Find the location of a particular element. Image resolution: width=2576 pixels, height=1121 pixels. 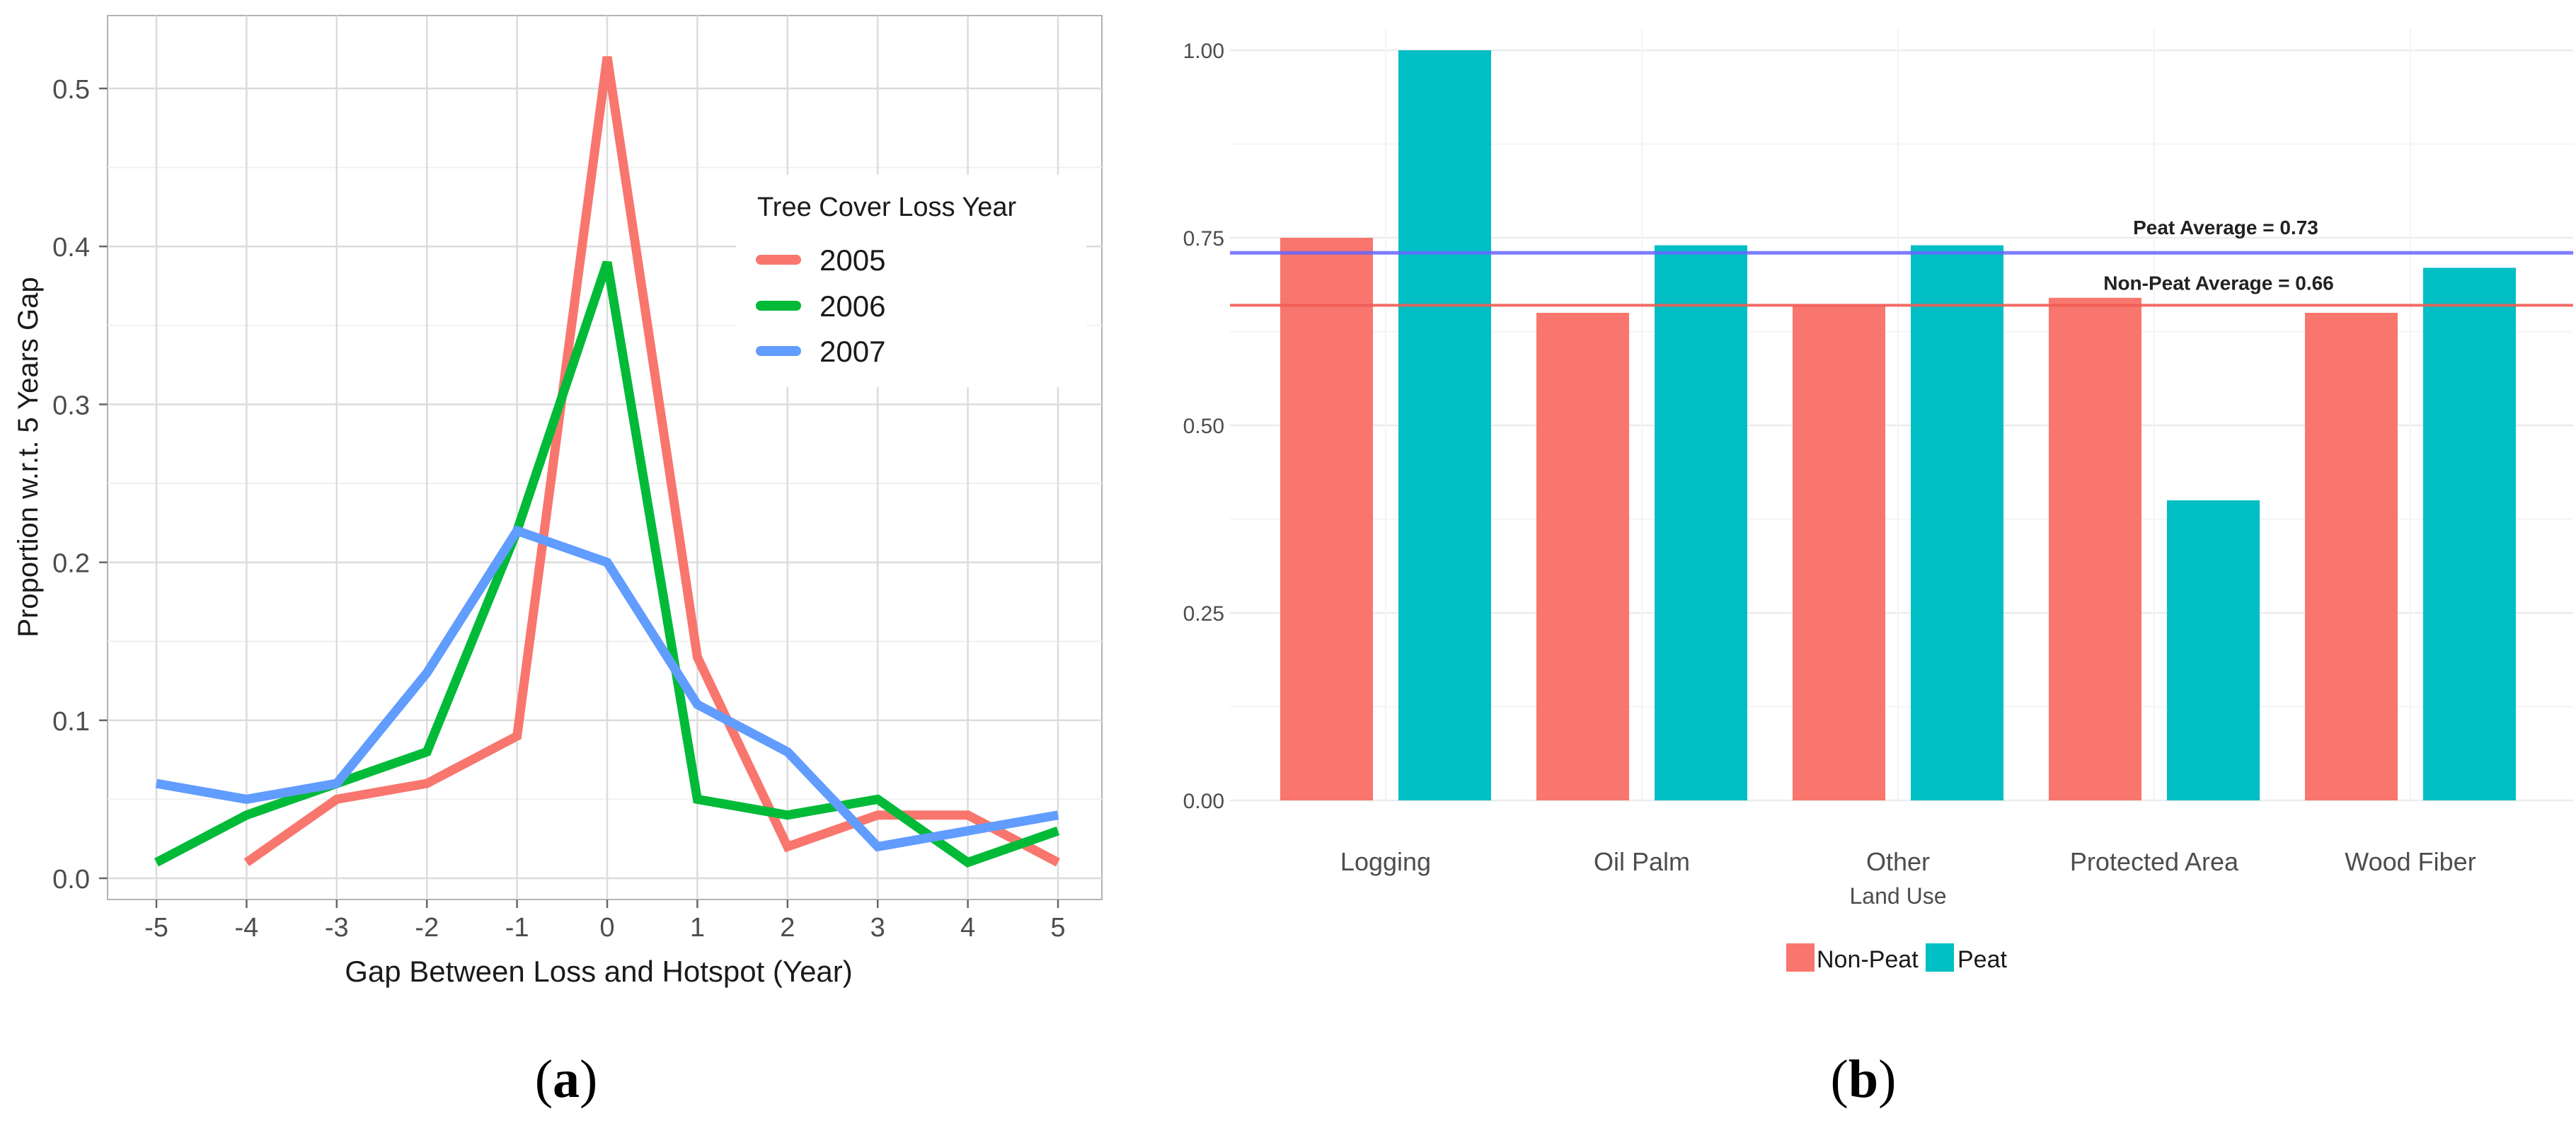

x-tick-label: Oil Palm is located at coordinates (1642, 861).